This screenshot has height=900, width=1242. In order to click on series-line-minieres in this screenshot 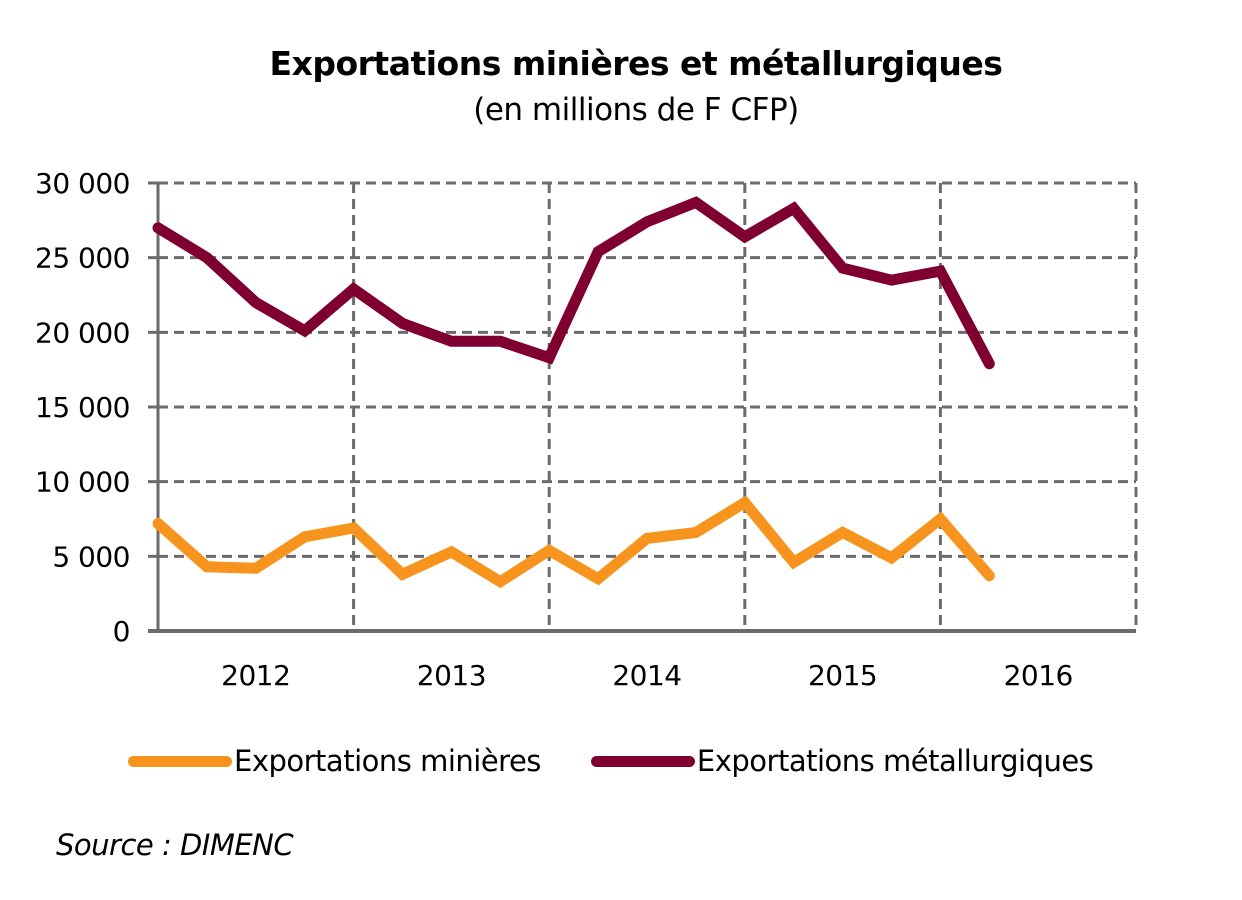, I will do `click(573, 542)`.